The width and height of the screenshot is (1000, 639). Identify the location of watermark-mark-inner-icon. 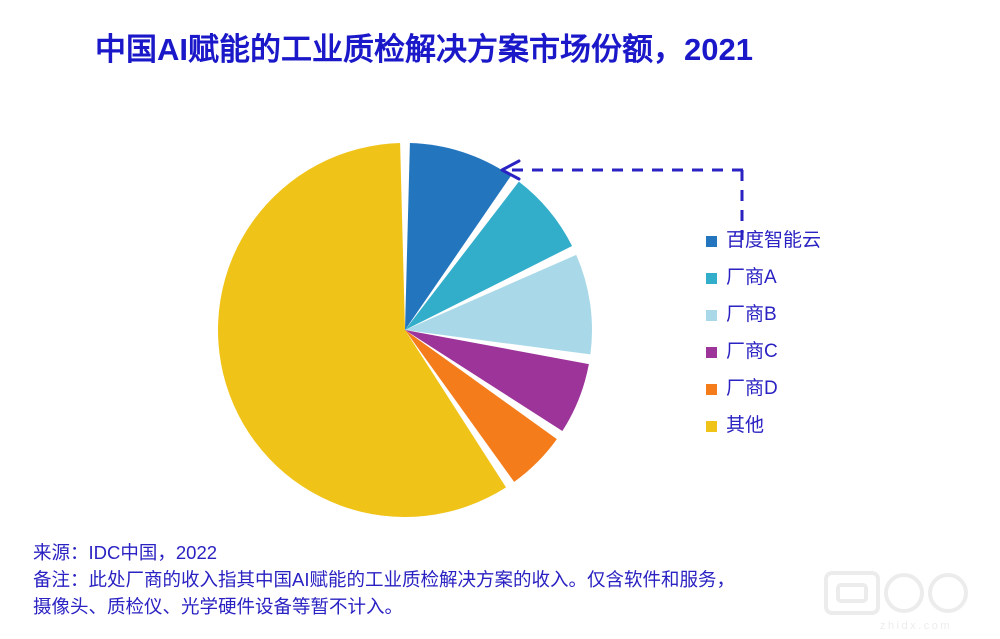
(852, 593).